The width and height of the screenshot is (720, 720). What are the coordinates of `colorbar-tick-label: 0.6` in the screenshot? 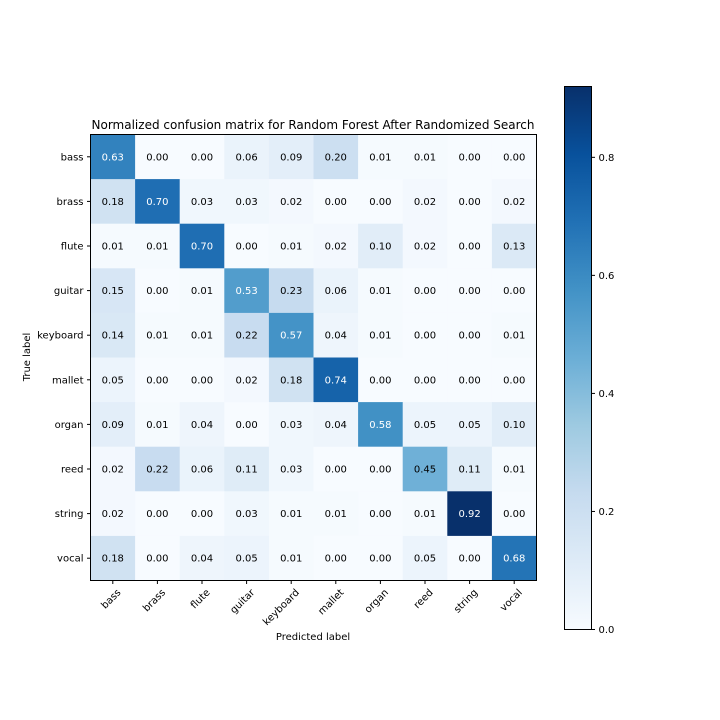 It's located at (607, 276).